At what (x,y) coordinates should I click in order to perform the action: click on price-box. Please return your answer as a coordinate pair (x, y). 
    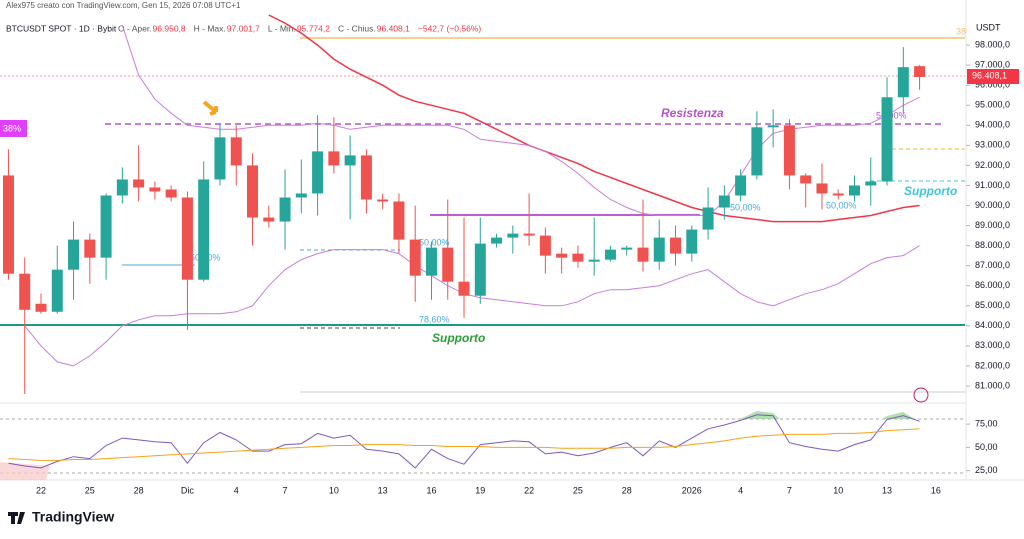
    Looking at the image, I should click on (993, 76).